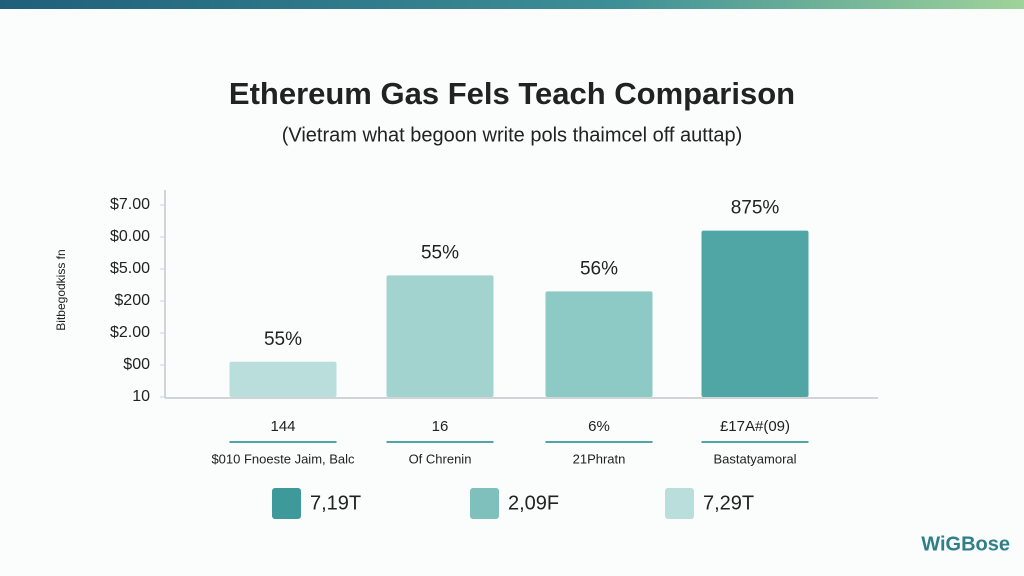 This screenshot has width=1024, height=576. I want to click on legend-label: 7,29T, so click(728, 503).